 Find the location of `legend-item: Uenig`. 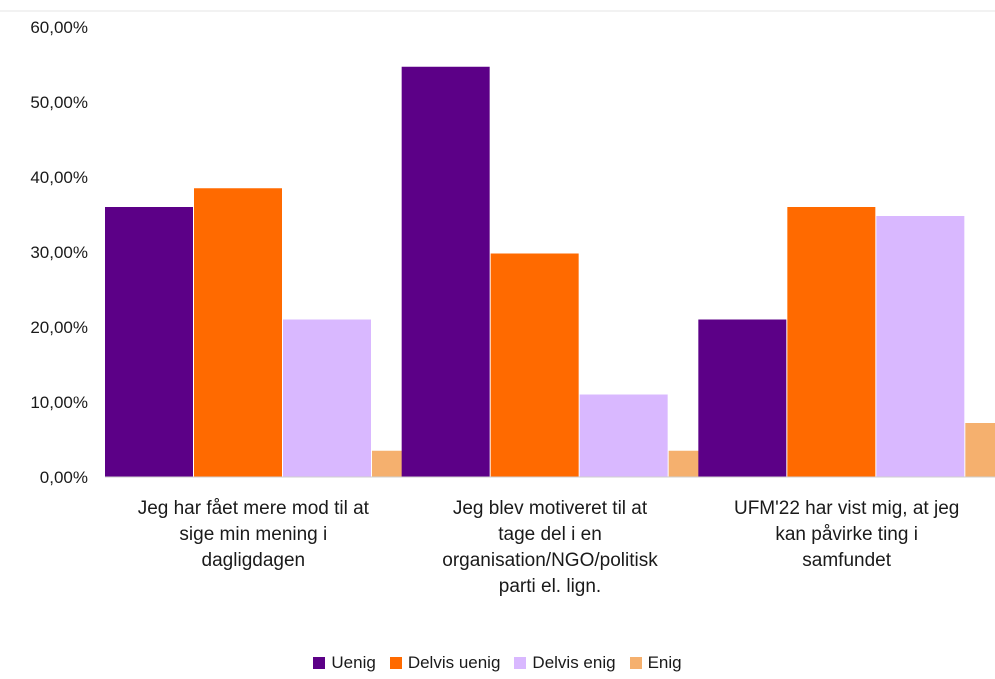

legend-item: Uenig is located at coordinates (344, 663).